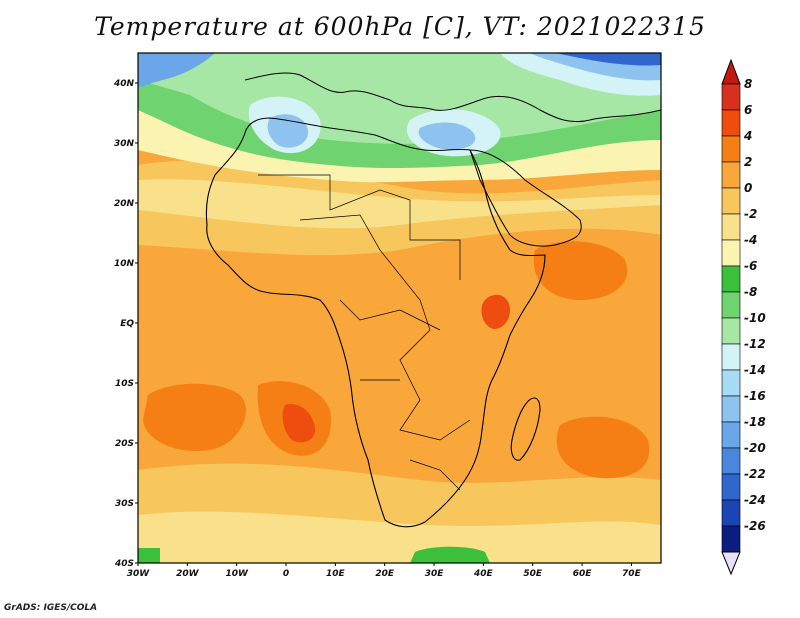 This screenshot has height=618, width=800. Describe the element at coordinates (747, 136) in the screenshot. I see `colorbar-label: 4` at that location.